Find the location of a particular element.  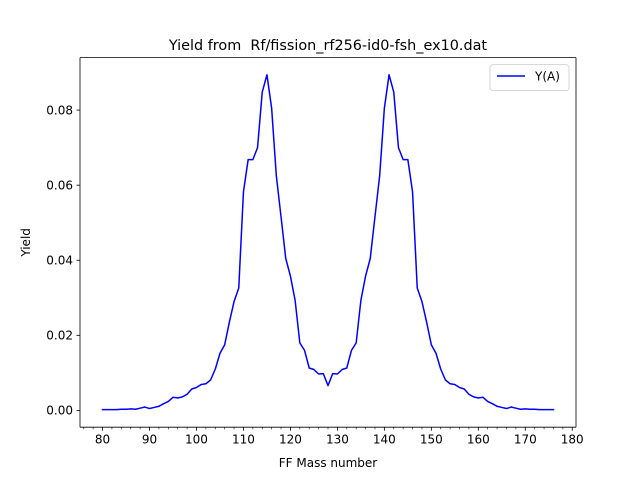

y-tick-label: 0.06 is located at coordinates (59, 185).